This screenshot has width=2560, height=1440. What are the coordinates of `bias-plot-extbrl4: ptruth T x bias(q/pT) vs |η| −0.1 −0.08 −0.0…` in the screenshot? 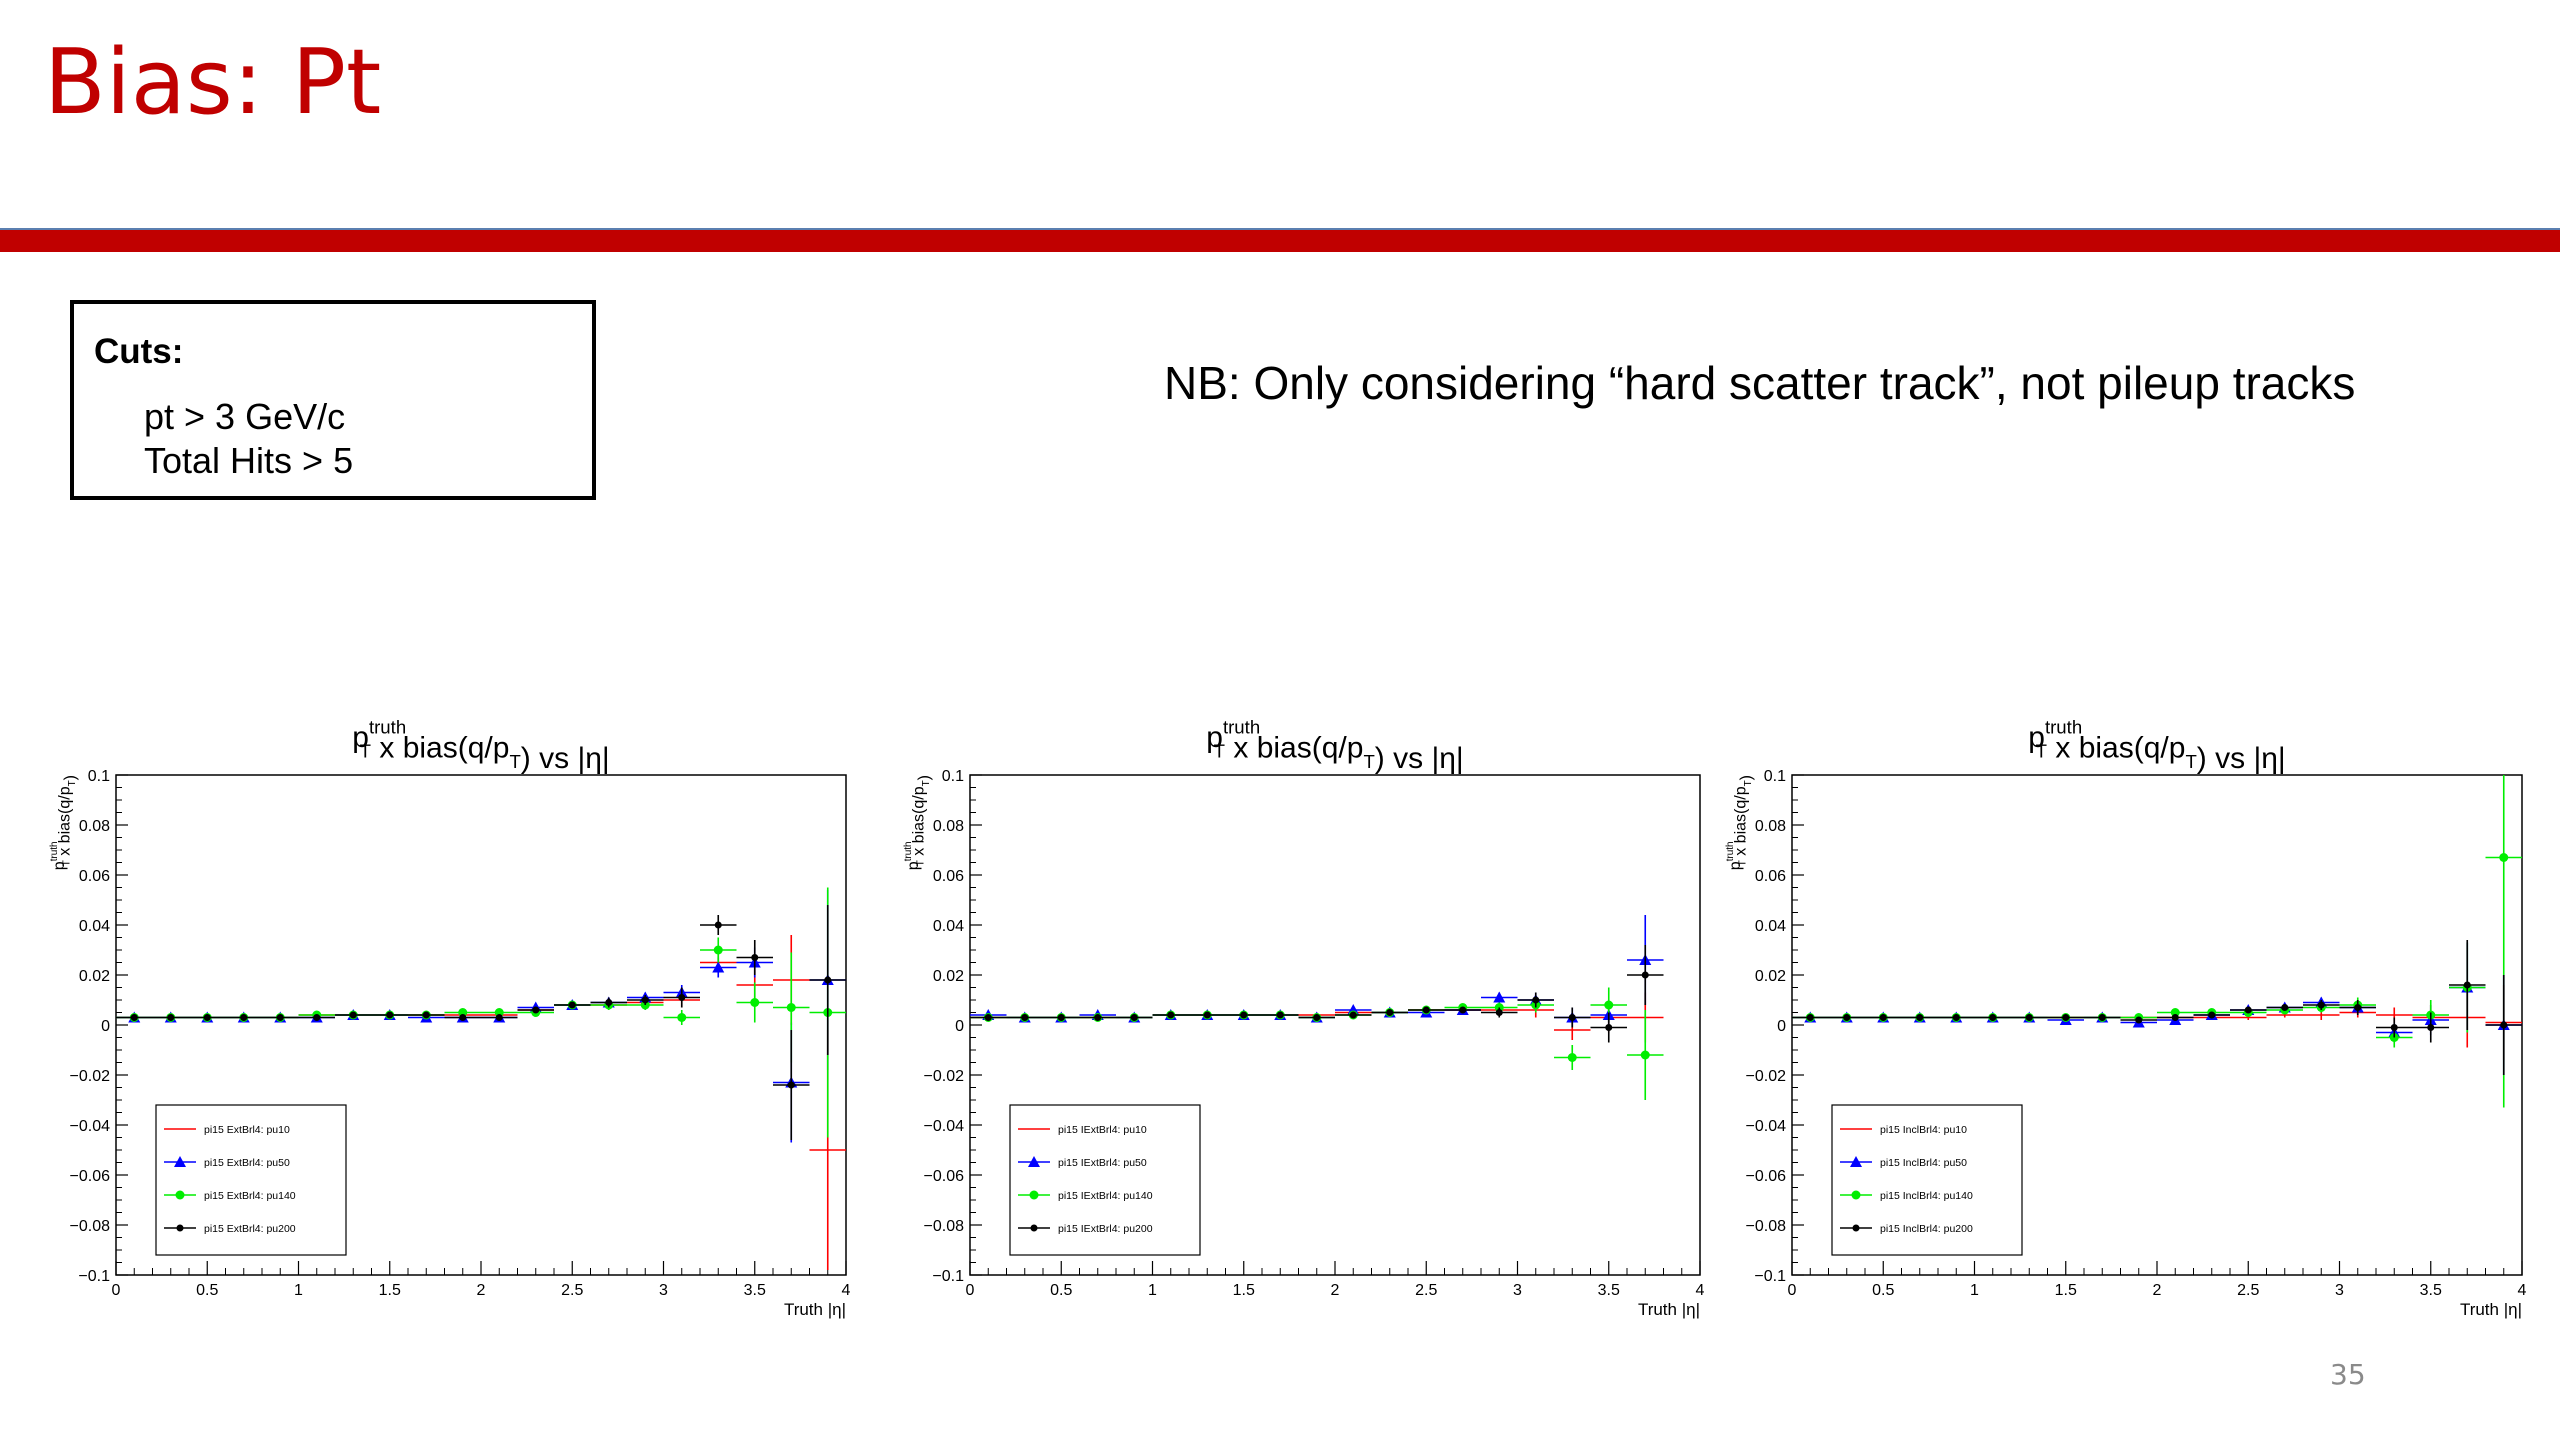 It's located at (450, 1018).